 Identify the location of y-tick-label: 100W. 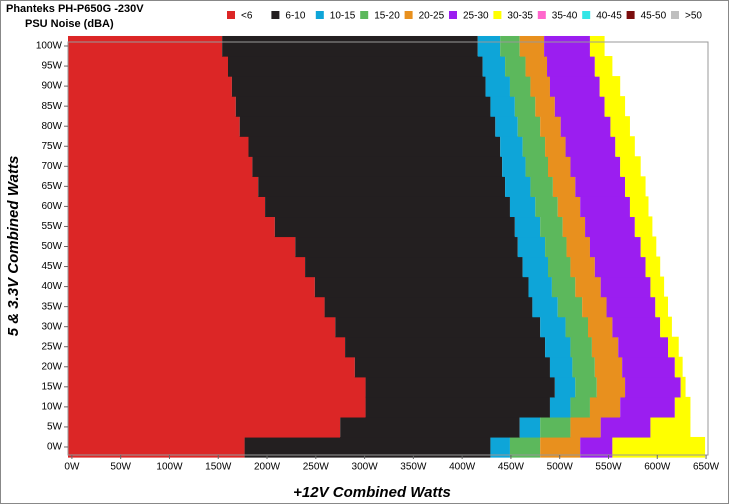
(49, 46).